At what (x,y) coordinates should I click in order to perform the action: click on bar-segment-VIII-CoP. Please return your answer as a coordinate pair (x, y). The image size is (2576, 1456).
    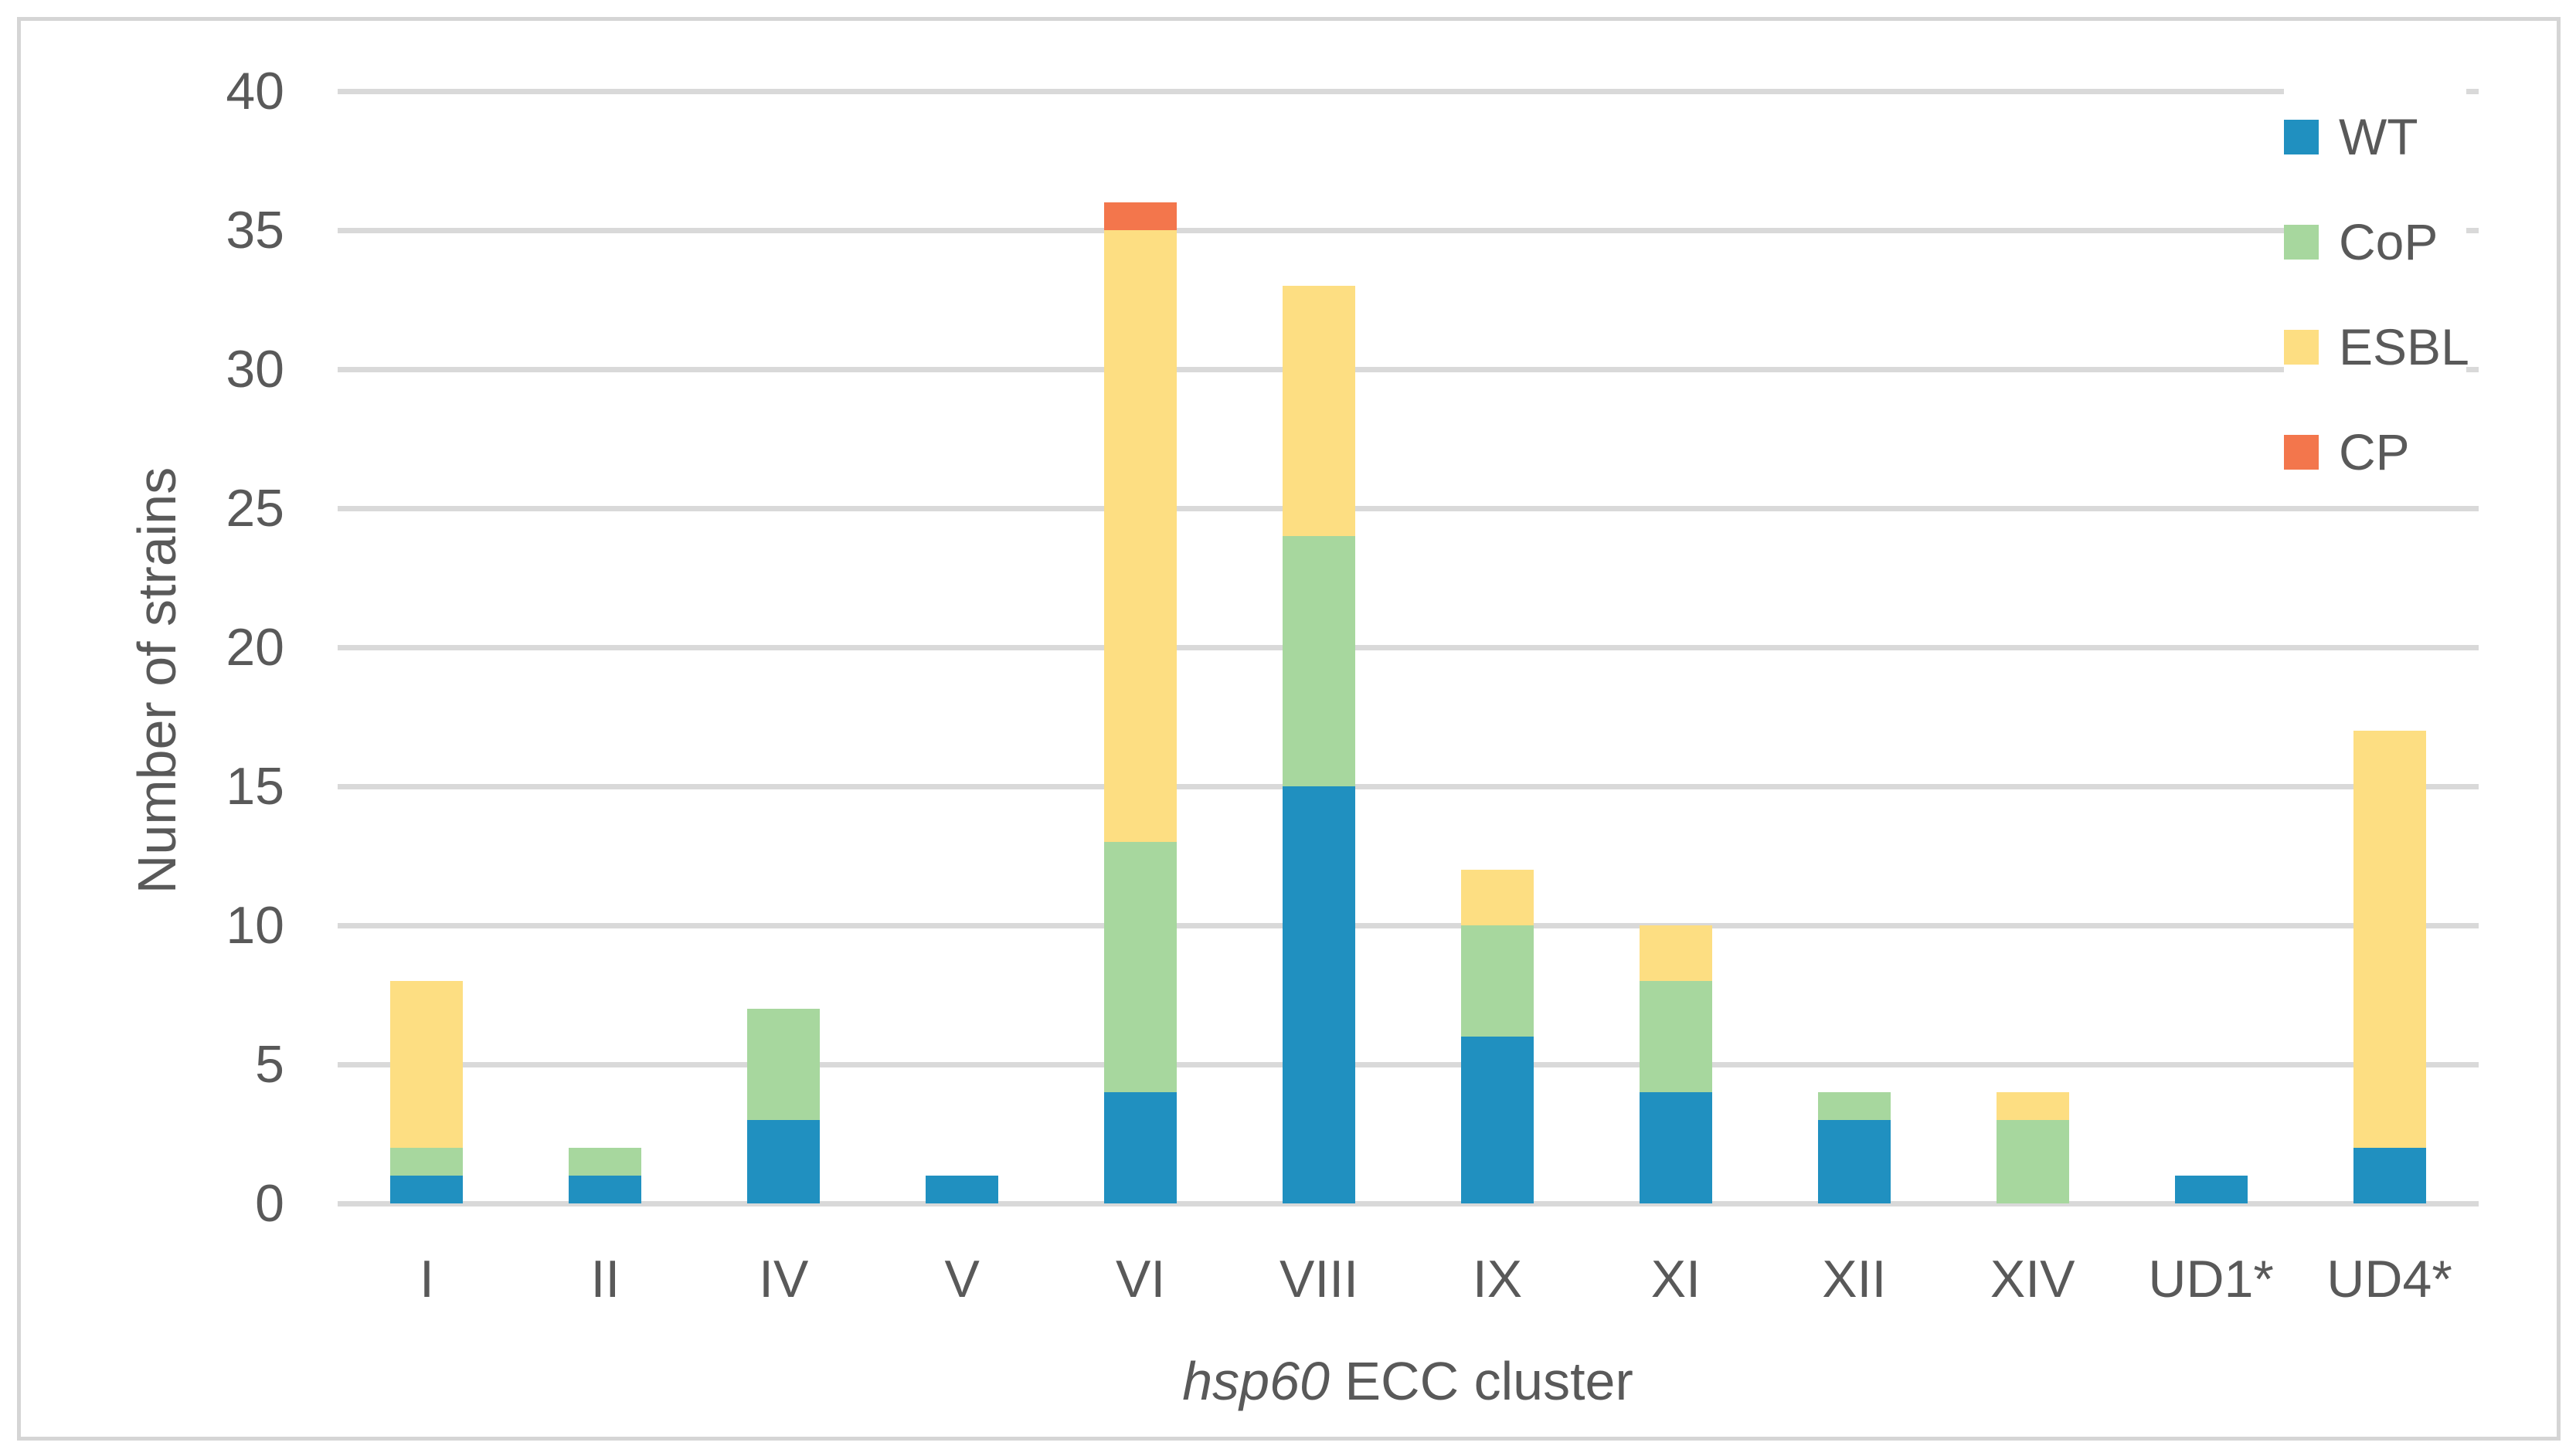
    Looking at the image, I should click on (1319, 661).